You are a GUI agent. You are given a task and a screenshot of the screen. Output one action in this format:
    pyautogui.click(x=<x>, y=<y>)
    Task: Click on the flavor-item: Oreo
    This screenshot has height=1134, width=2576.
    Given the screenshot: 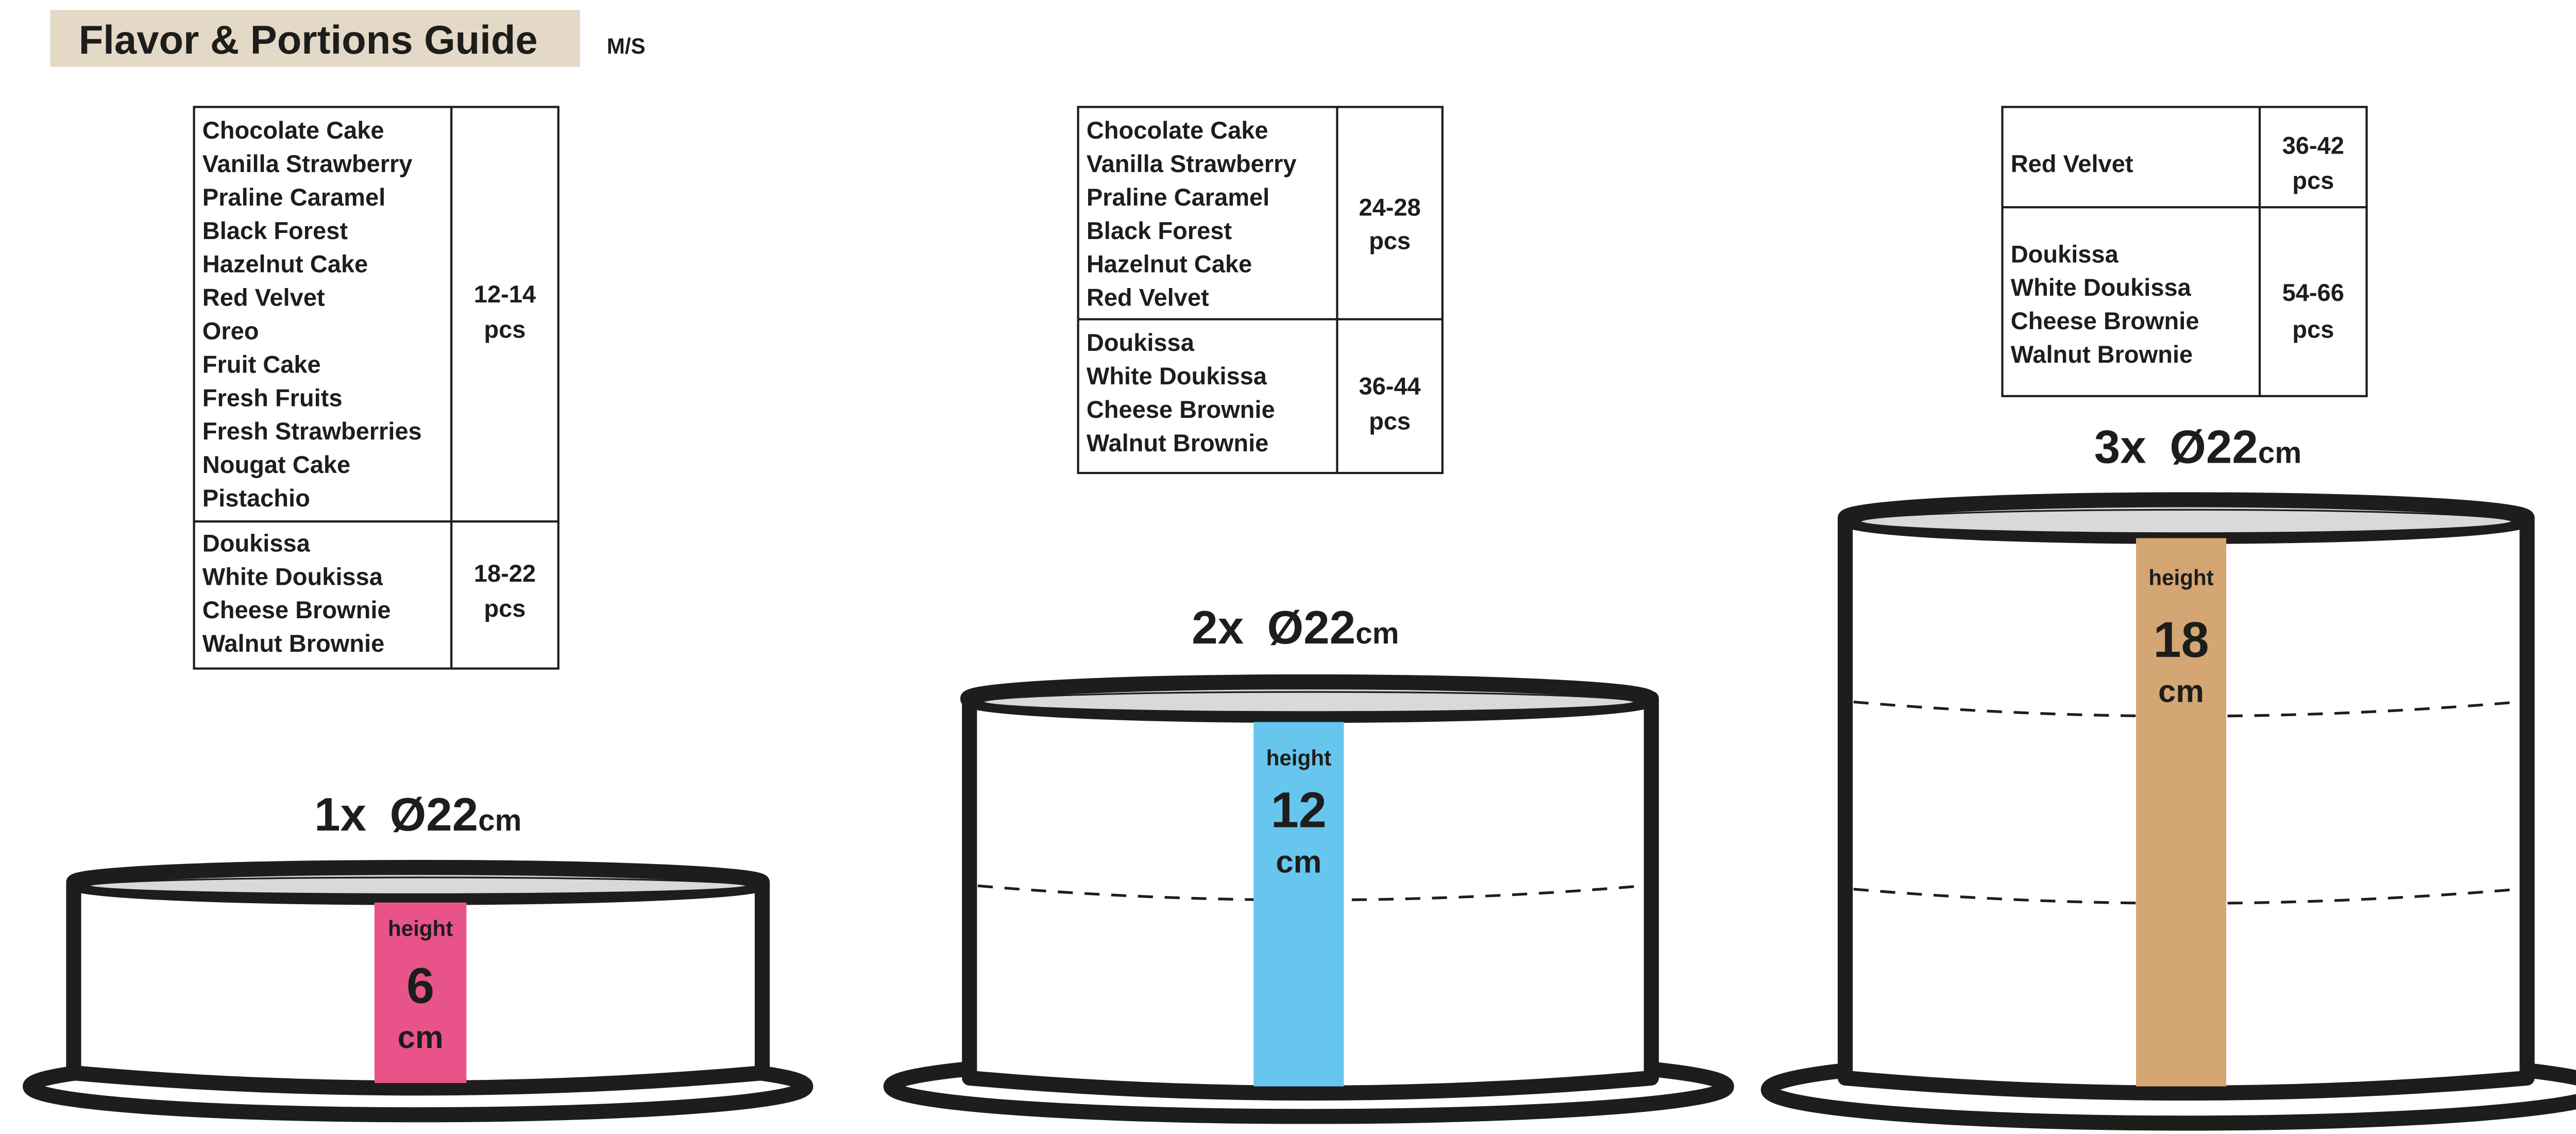 What is the action you would take?
    pyautogui.click(x=231, y=331)
    